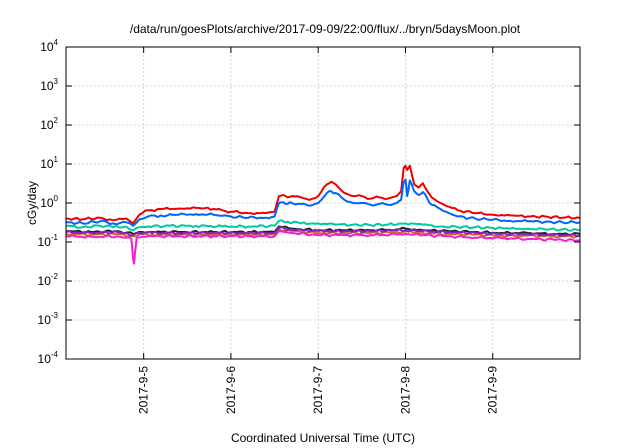 This screenshot has width=640, height=448. Describe the element at coordinates (493, 390) in the screenshot. I see `x-tick-label: 2017-9-9` at that location.